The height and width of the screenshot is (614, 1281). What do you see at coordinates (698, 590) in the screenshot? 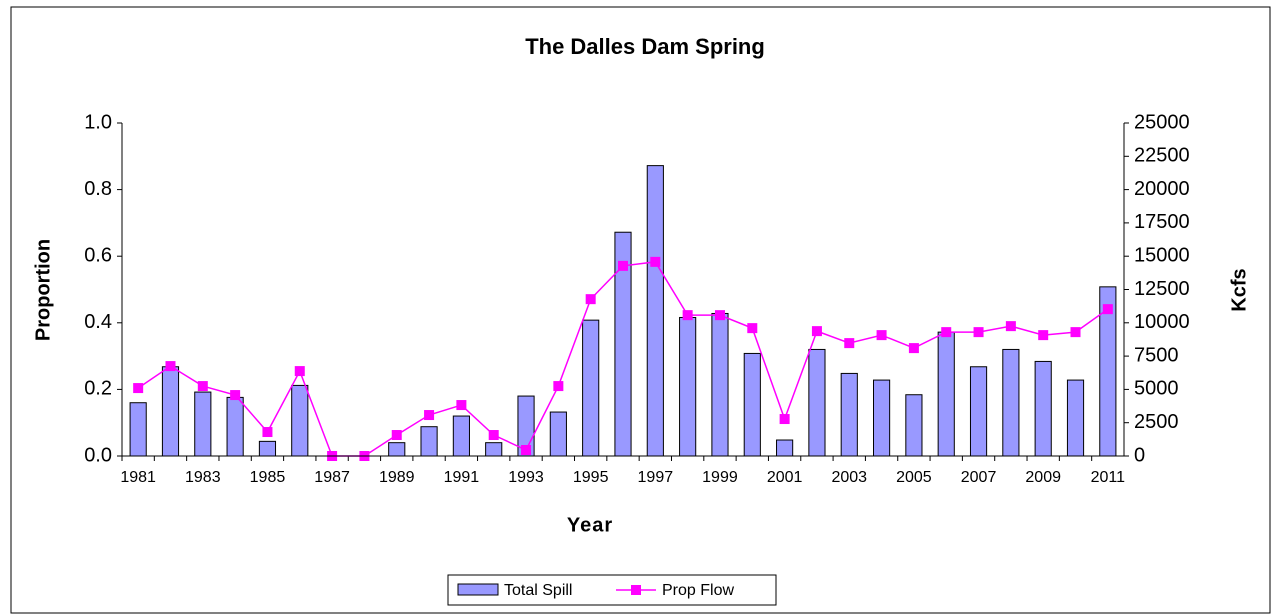
I see `legend-label: Prop Flow` at bounding box center [698, 590].